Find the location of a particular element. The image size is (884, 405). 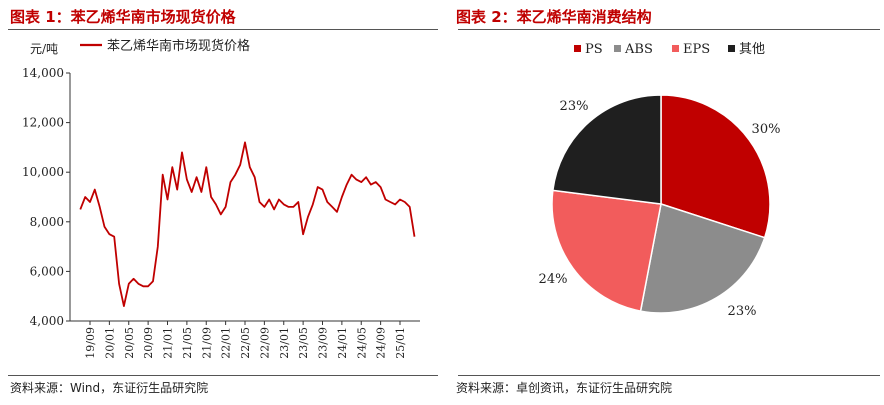

y-tick-label: 12,000 is located at coordinates (43, 123).